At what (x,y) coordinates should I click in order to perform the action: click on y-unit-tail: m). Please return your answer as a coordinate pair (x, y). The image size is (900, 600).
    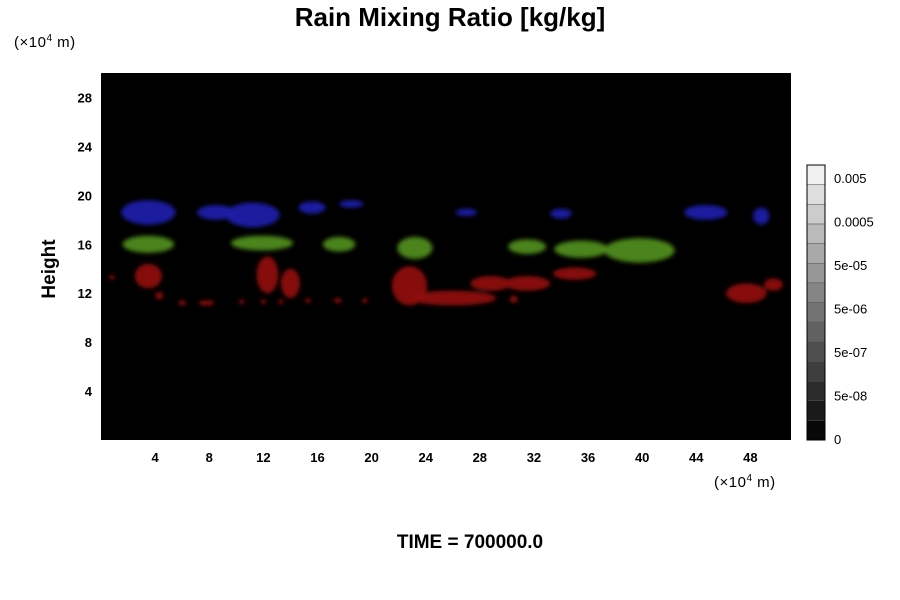
    Looking at the image, I should click on (64, 42).